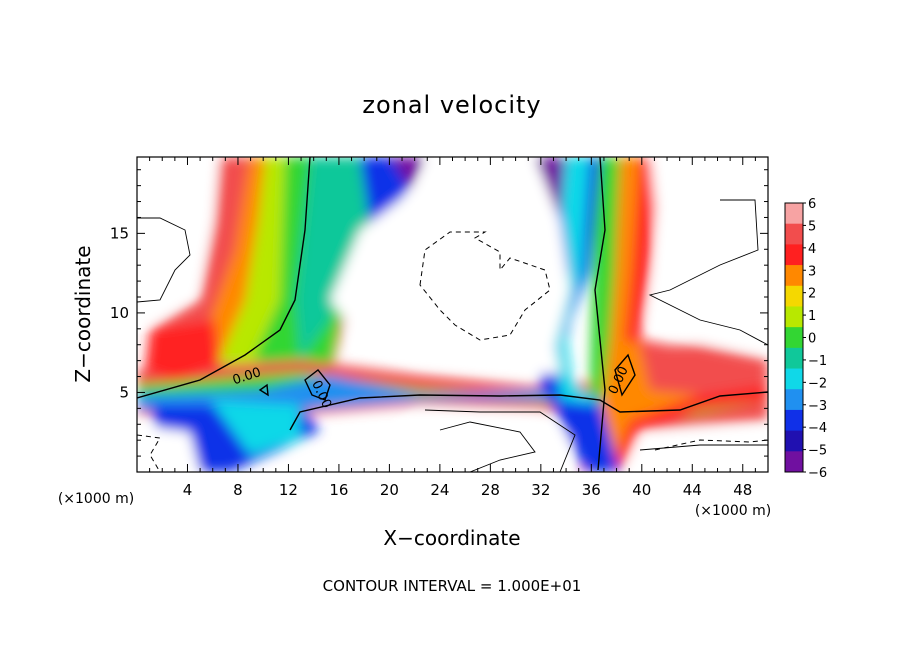 The image size is (904, 654). Describe the element at coordinates (224, 278) in the screenshot. I see `zero-contour-left` at that location.